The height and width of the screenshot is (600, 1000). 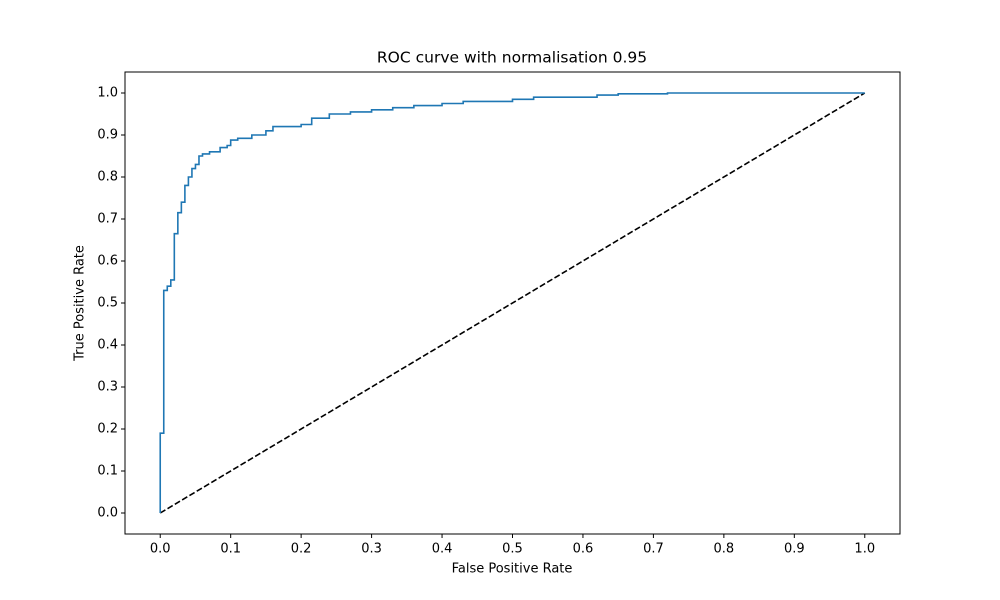 What do you see at coordinates (107, 303) in the screenshot?
I see `y-tick-label: 0.5` at bounding box center [107, 303].